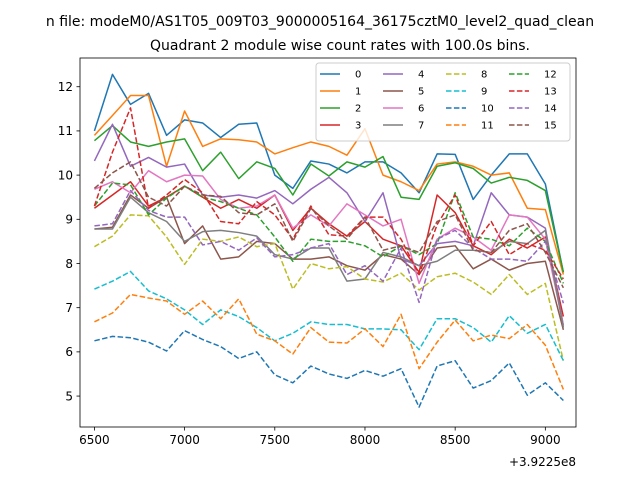  Describe the element at coordinates (550, 75) in the screenshot. I see `legend-label-12: 12` at that location.